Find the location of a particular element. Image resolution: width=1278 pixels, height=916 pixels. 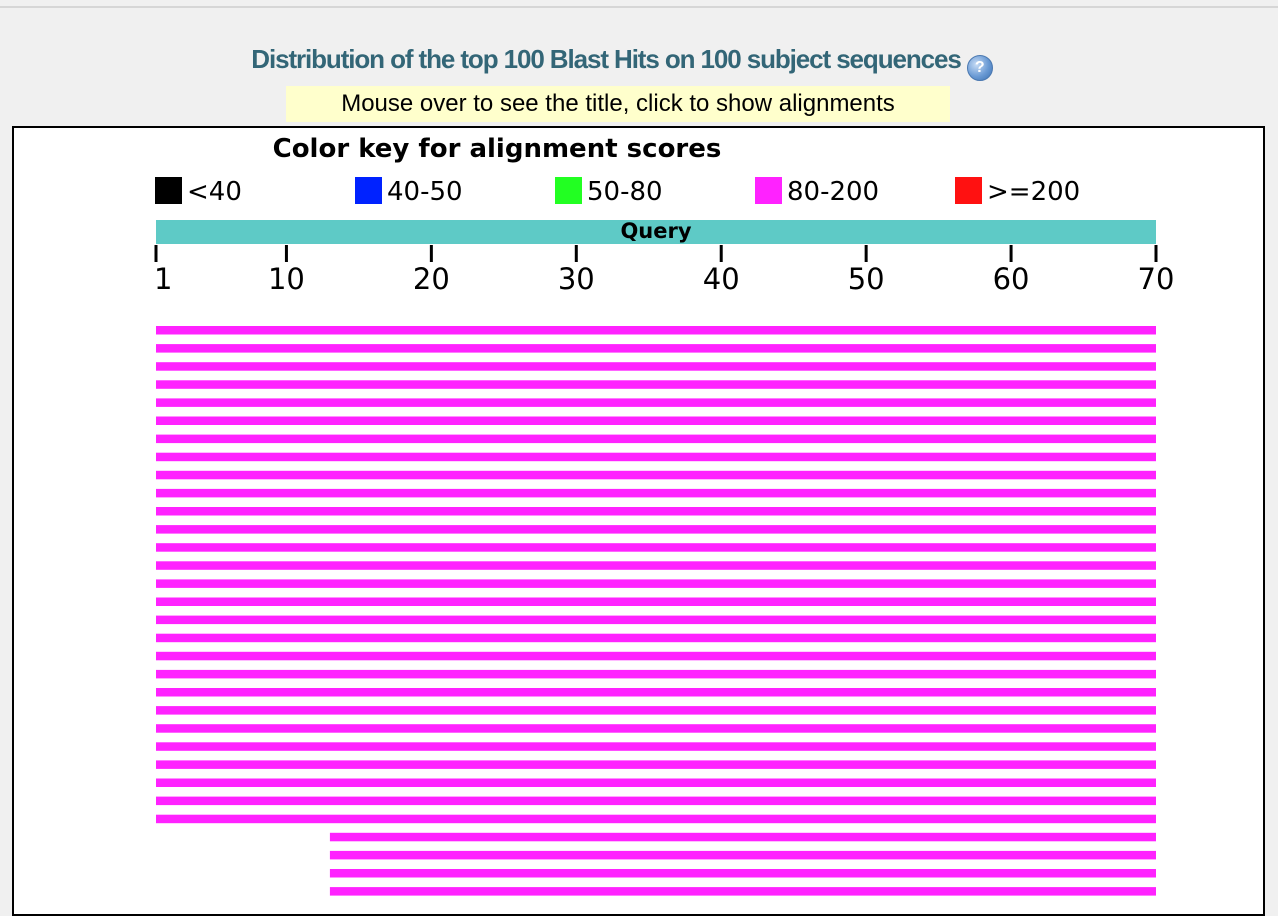

color-key-title: Color key for alignment scores is located at coordinates (497, 149).